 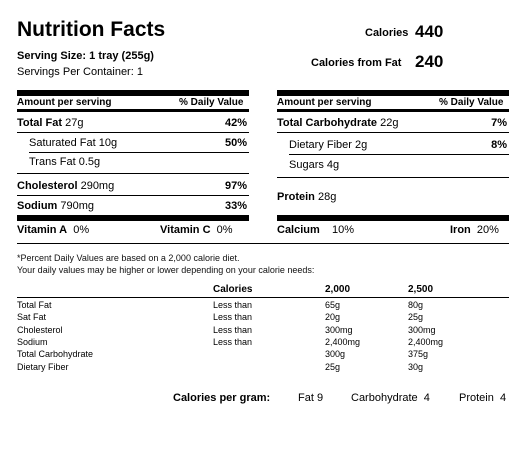 I want to click on calories-value: 440, so click(x=429, y=31).